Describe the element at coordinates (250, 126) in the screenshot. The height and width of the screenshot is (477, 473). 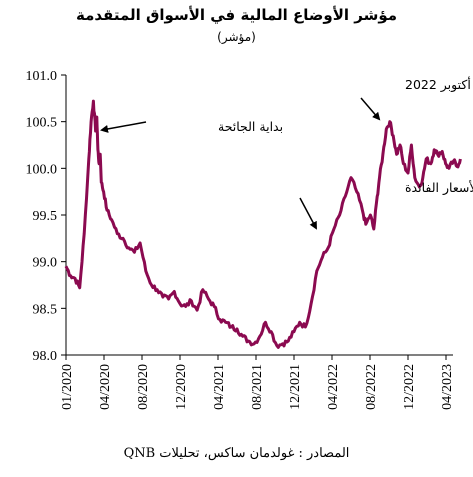
I see `annotation-pandemic: بداية الجائحة` at that location.